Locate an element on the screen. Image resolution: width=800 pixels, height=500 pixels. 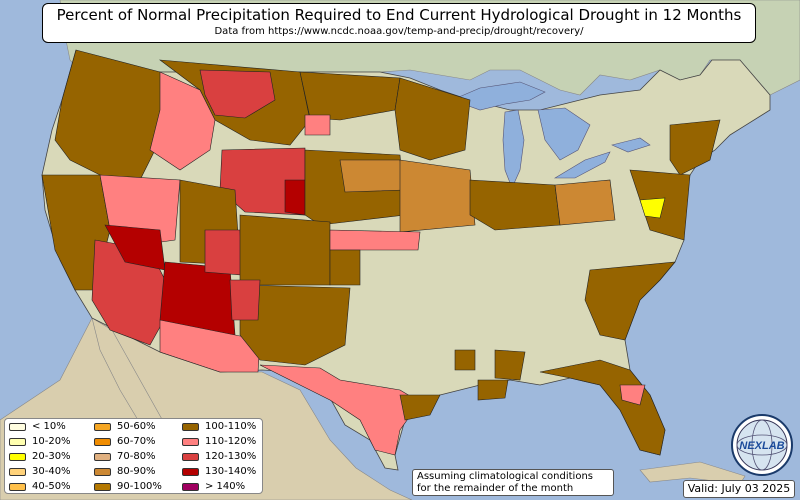
legend-item: 30-40% is located at coordinates (40, 472).